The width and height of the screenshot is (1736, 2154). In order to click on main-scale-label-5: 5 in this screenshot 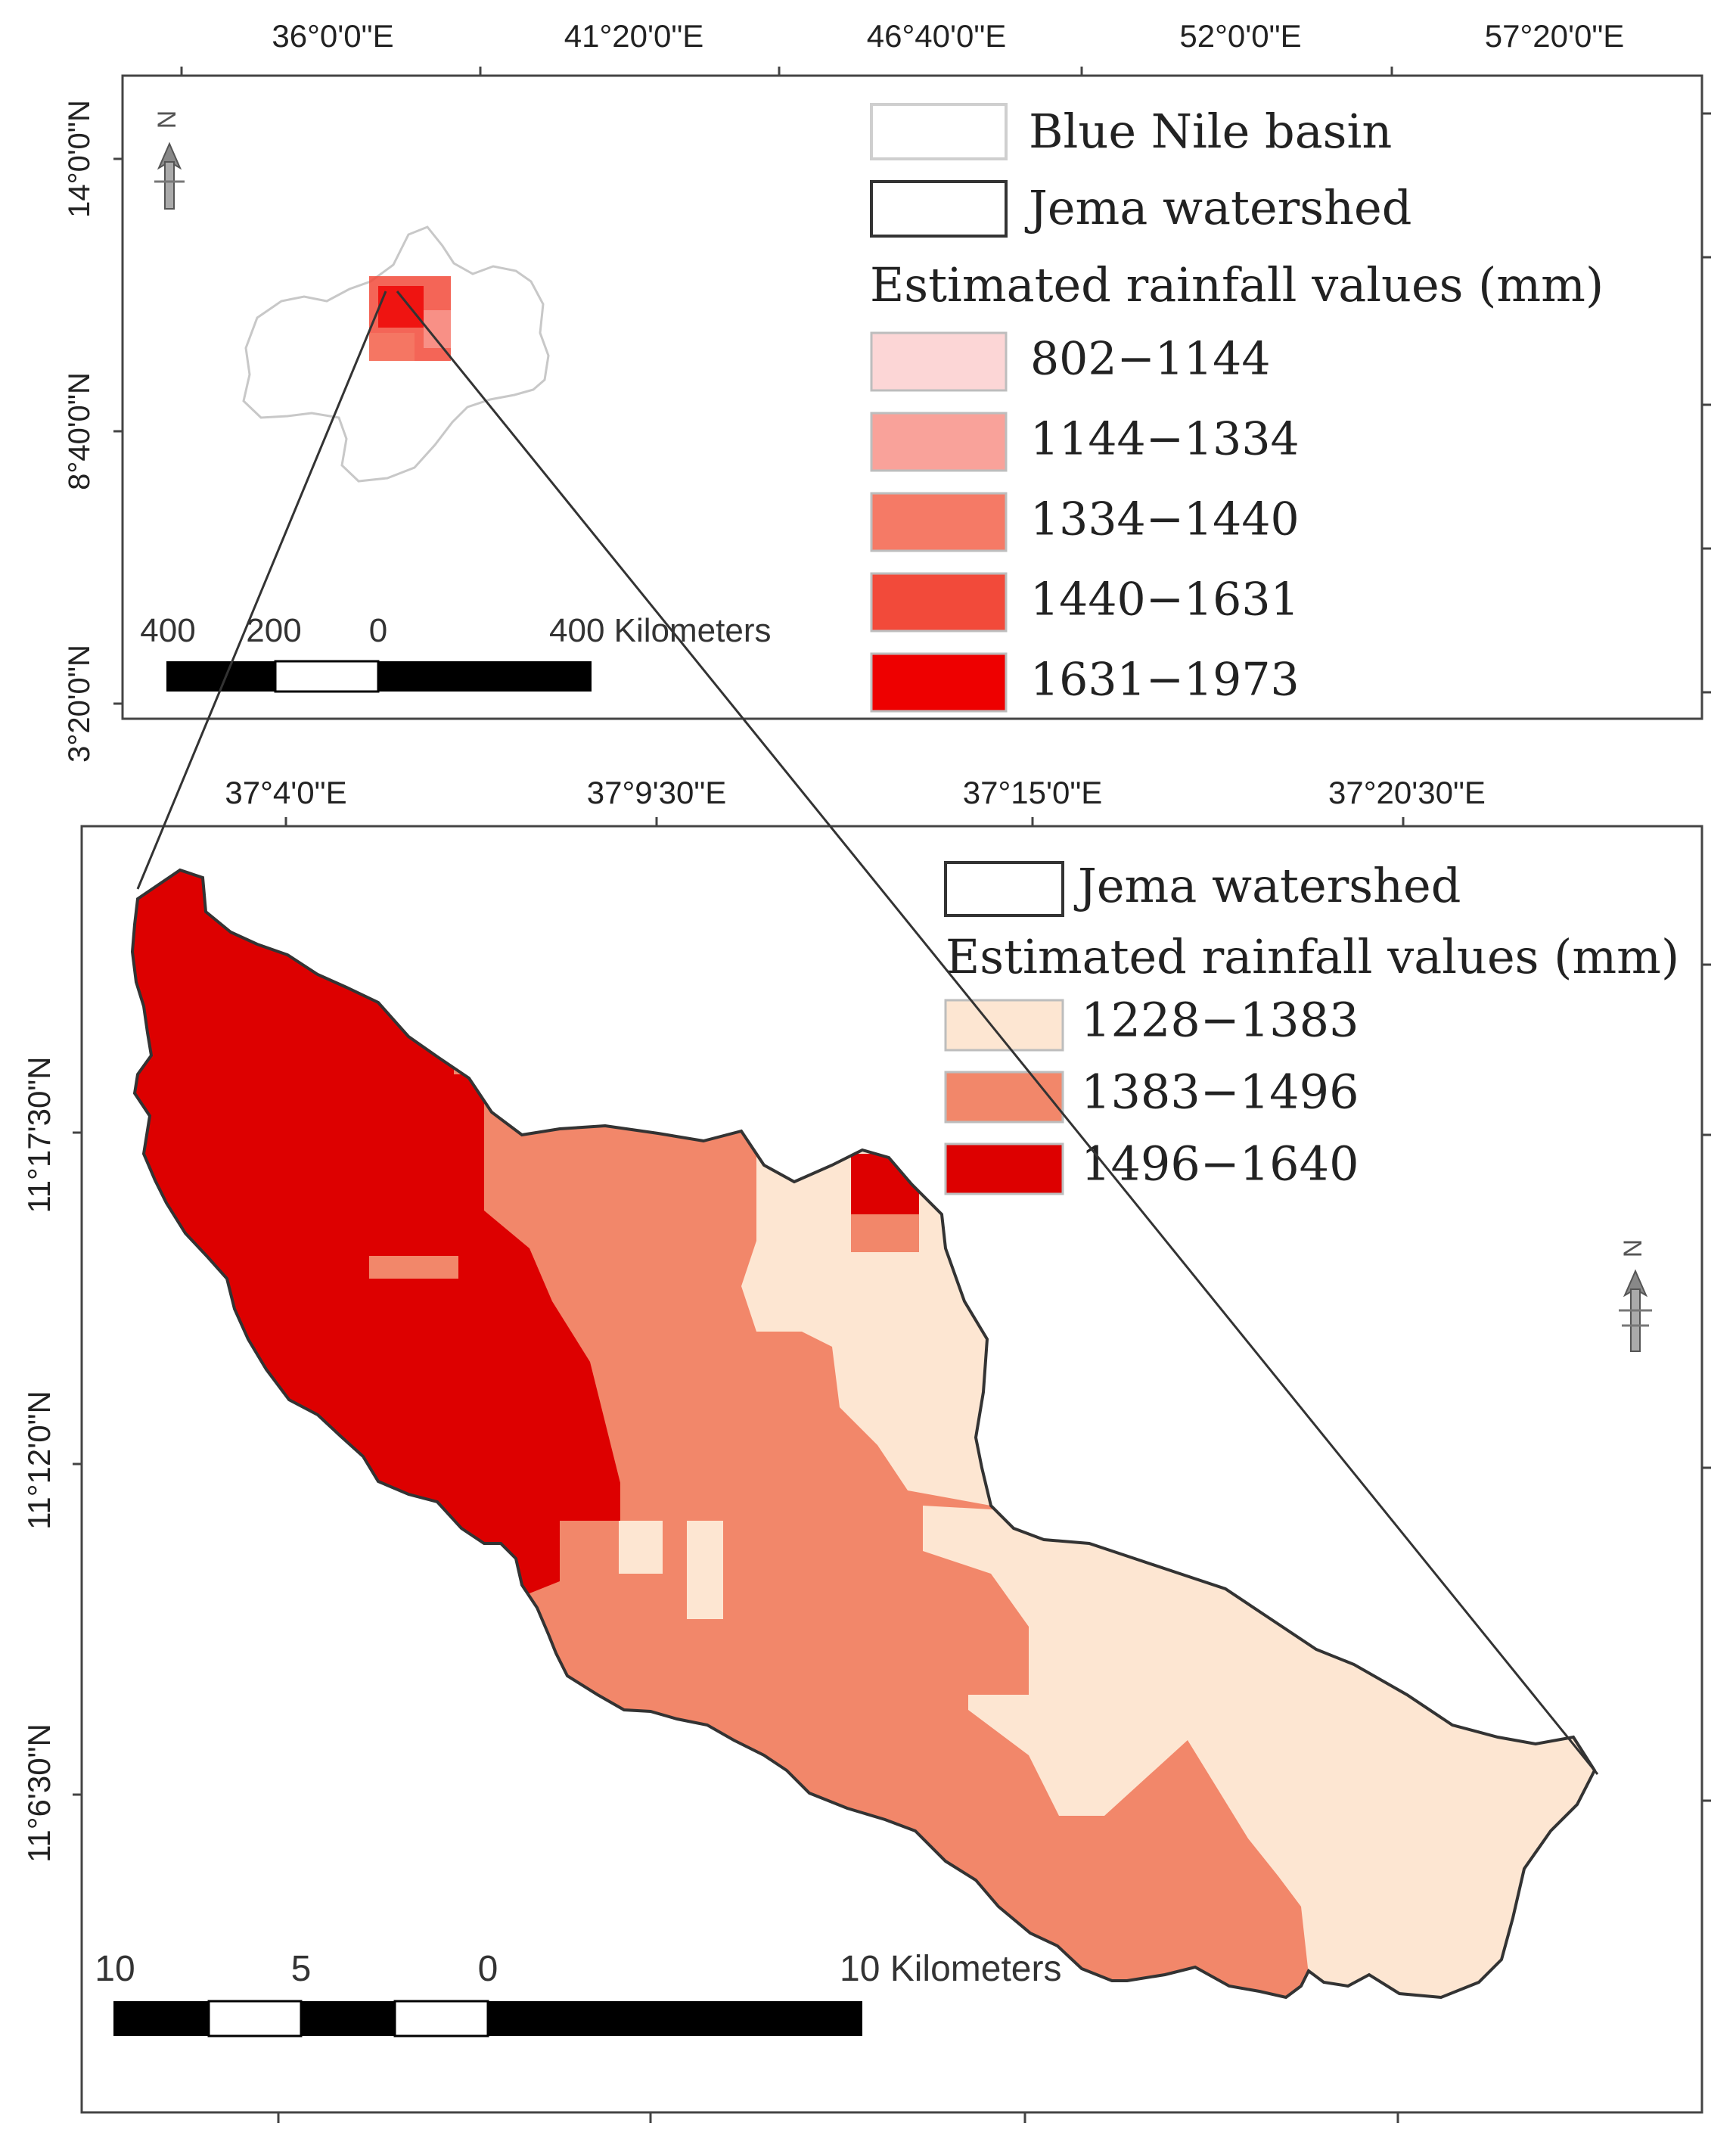, I will do `click(301, 1969)`.